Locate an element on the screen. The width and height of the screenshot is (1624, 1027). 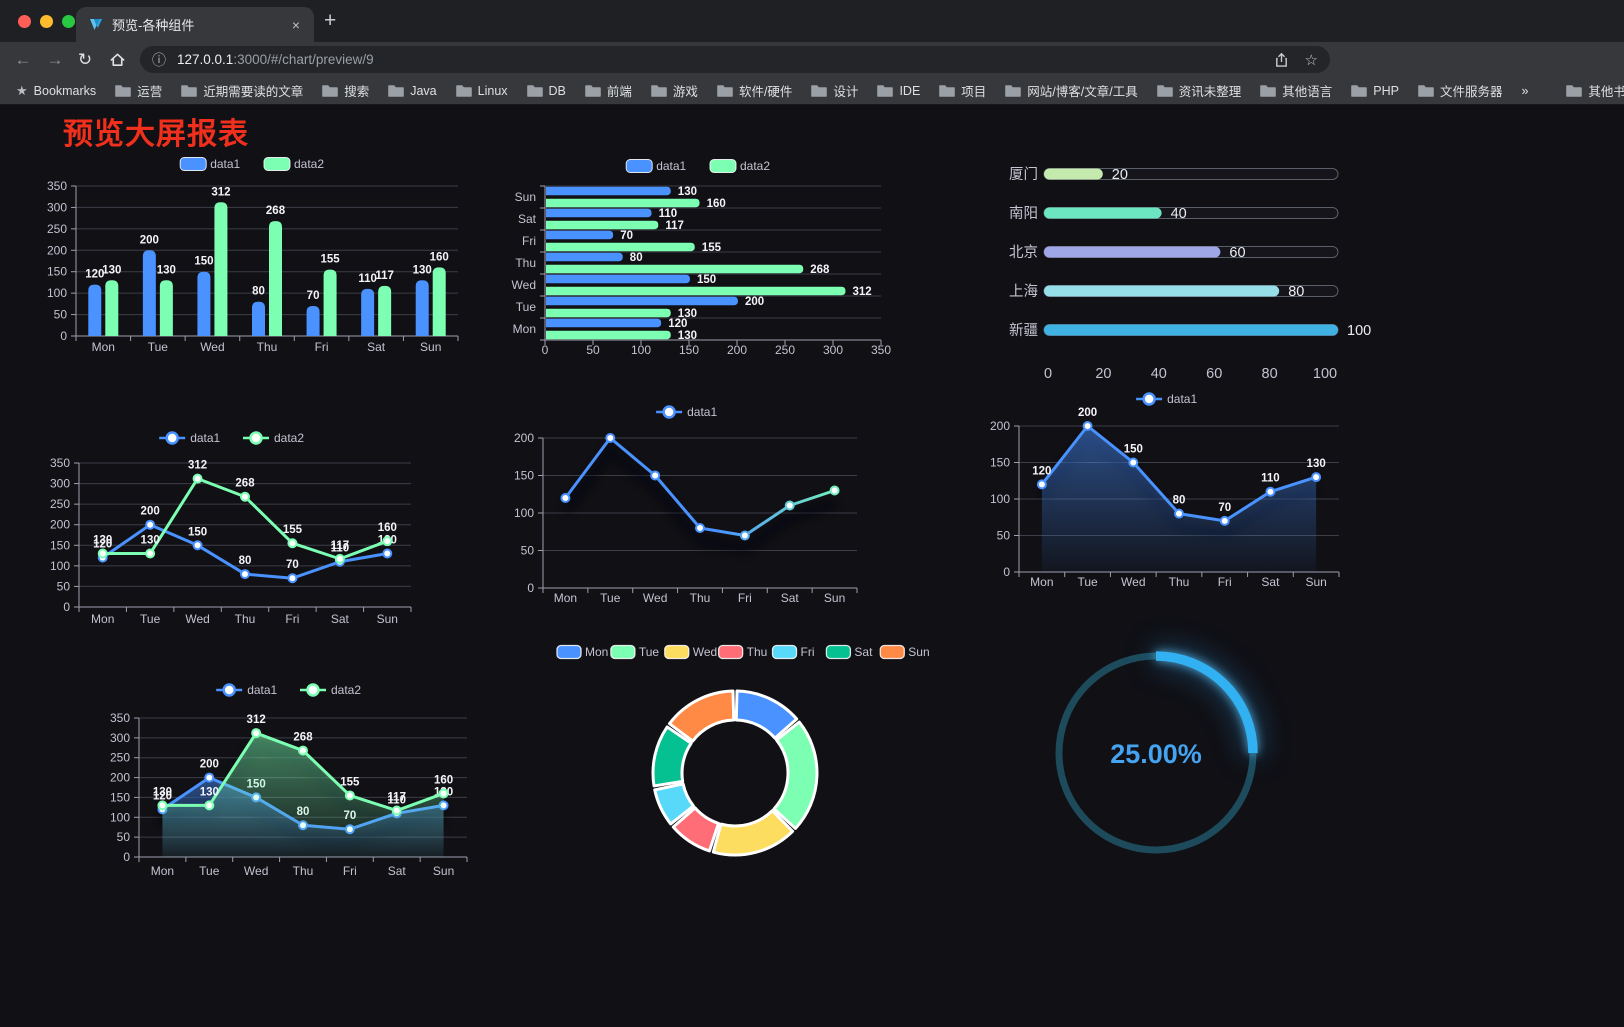
close-window-button is located at coordinates (24, 21).